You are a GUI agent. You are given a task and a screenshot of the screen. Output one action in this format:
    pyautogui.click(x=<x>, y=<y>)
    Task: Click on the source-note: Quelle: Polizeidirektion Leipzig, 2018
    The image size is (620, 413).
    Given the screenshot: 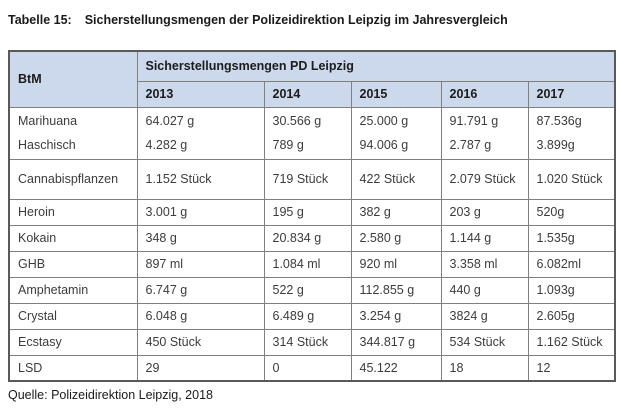 What is the action you would take?
    pyautogui.click(x=110, y=395)
    